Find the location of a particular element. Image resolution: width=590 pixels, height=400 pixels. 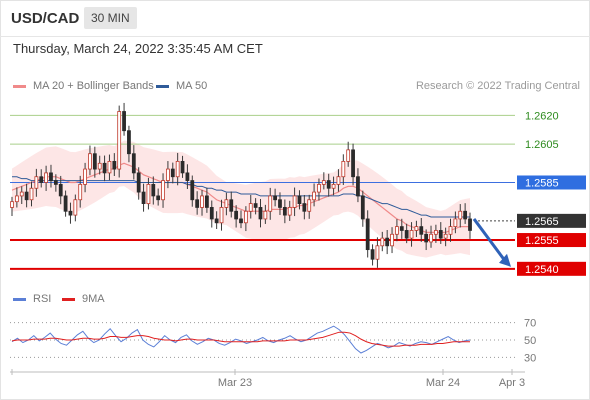

ma20-swatch is located at coordinates (19, 86).